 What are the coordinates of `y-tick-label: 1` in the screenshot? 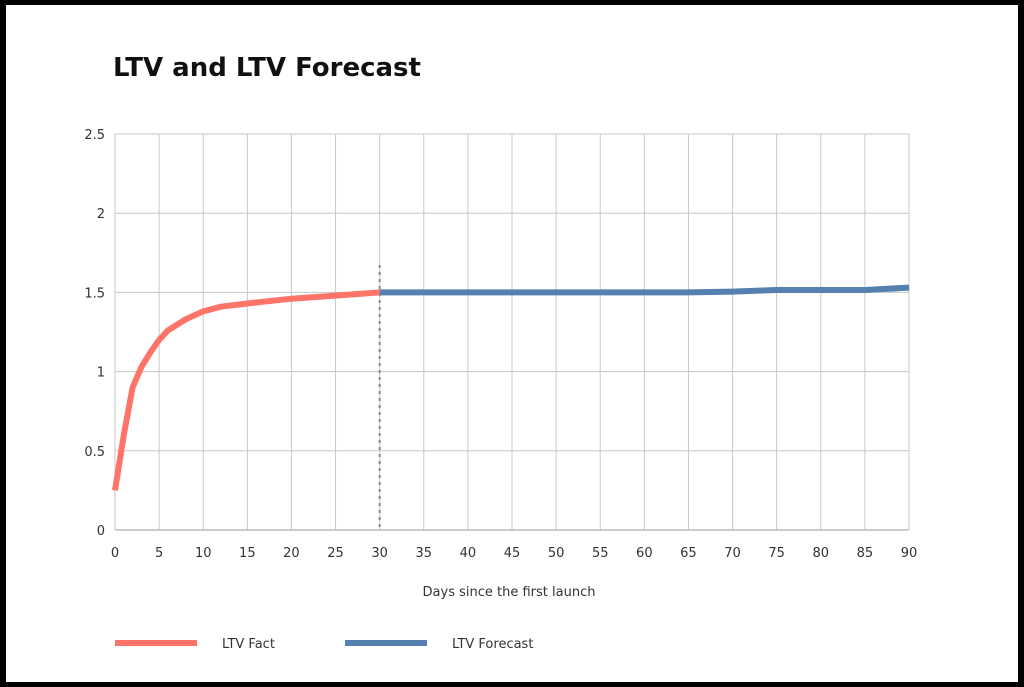 It's located at (101, 373).